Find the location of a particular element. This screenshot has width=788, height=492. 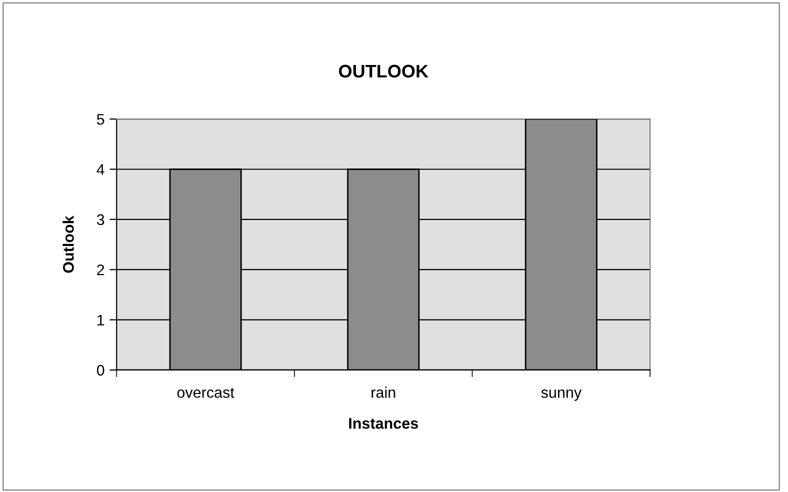

y-tick-label: 4 is located at coordinates (100, 169).